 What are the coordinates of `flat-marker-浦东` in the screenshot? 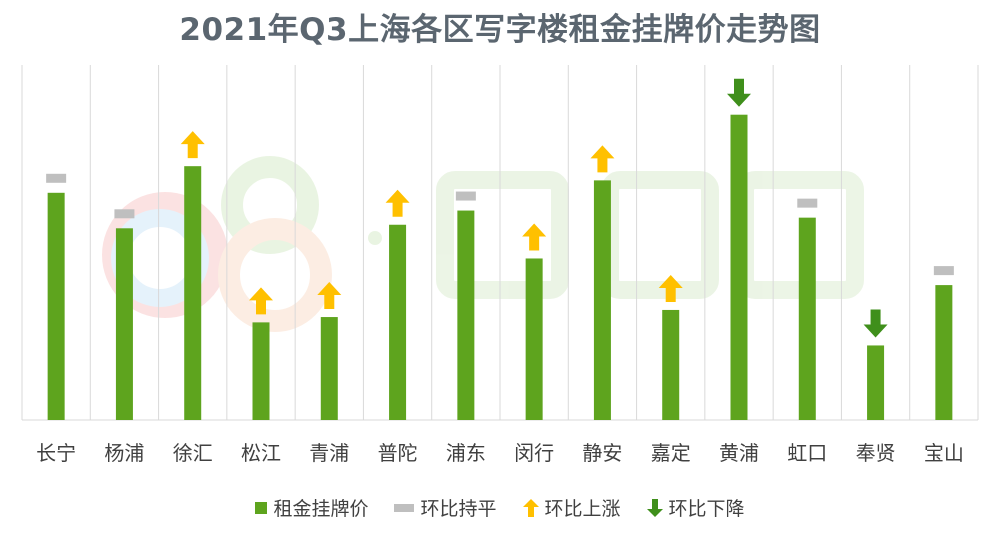 It's located at (465, 196).